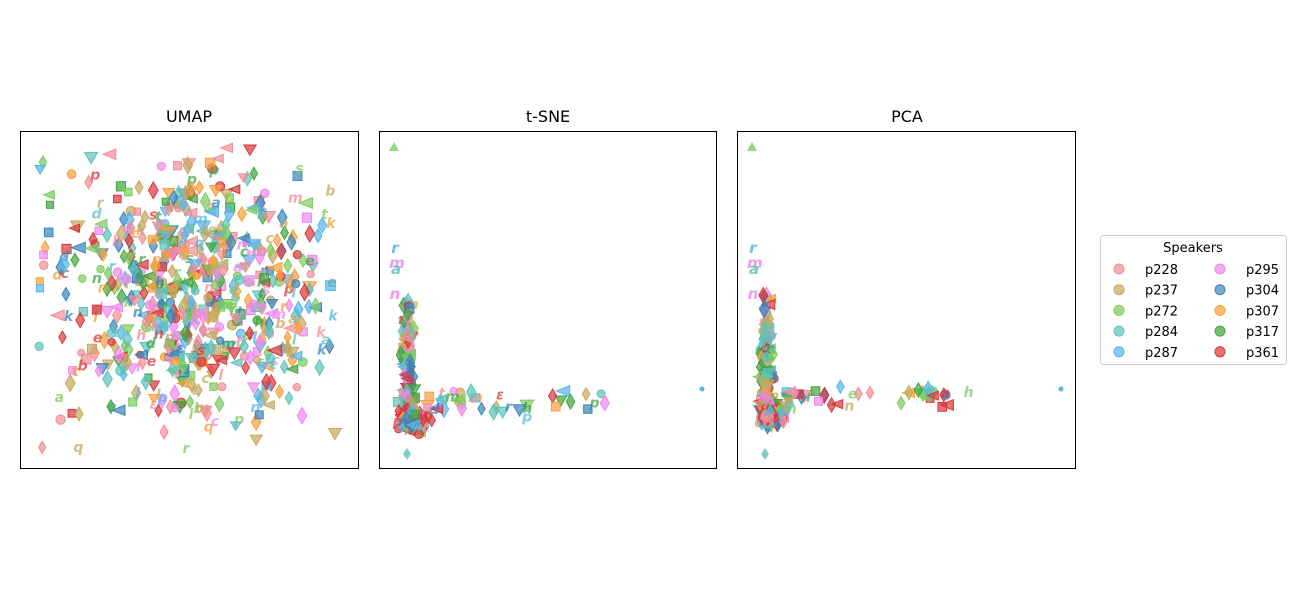 This screenshot has height=600, width=1300. I want to click on scatter-point: m, so click(755, 263).